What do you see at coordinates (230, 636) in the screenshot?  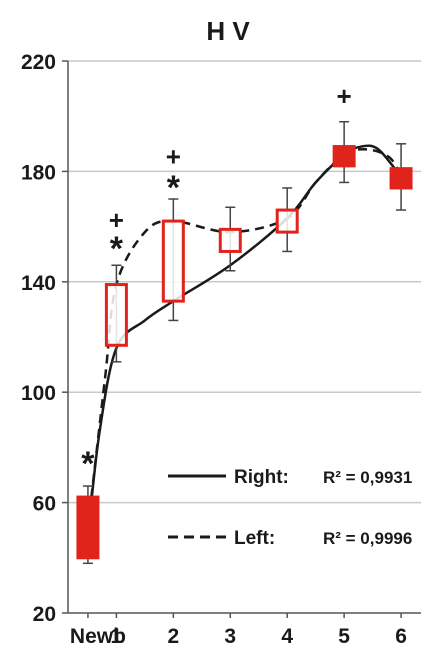 I see `x-tick-label: 3` at bounding box center [230, 636].